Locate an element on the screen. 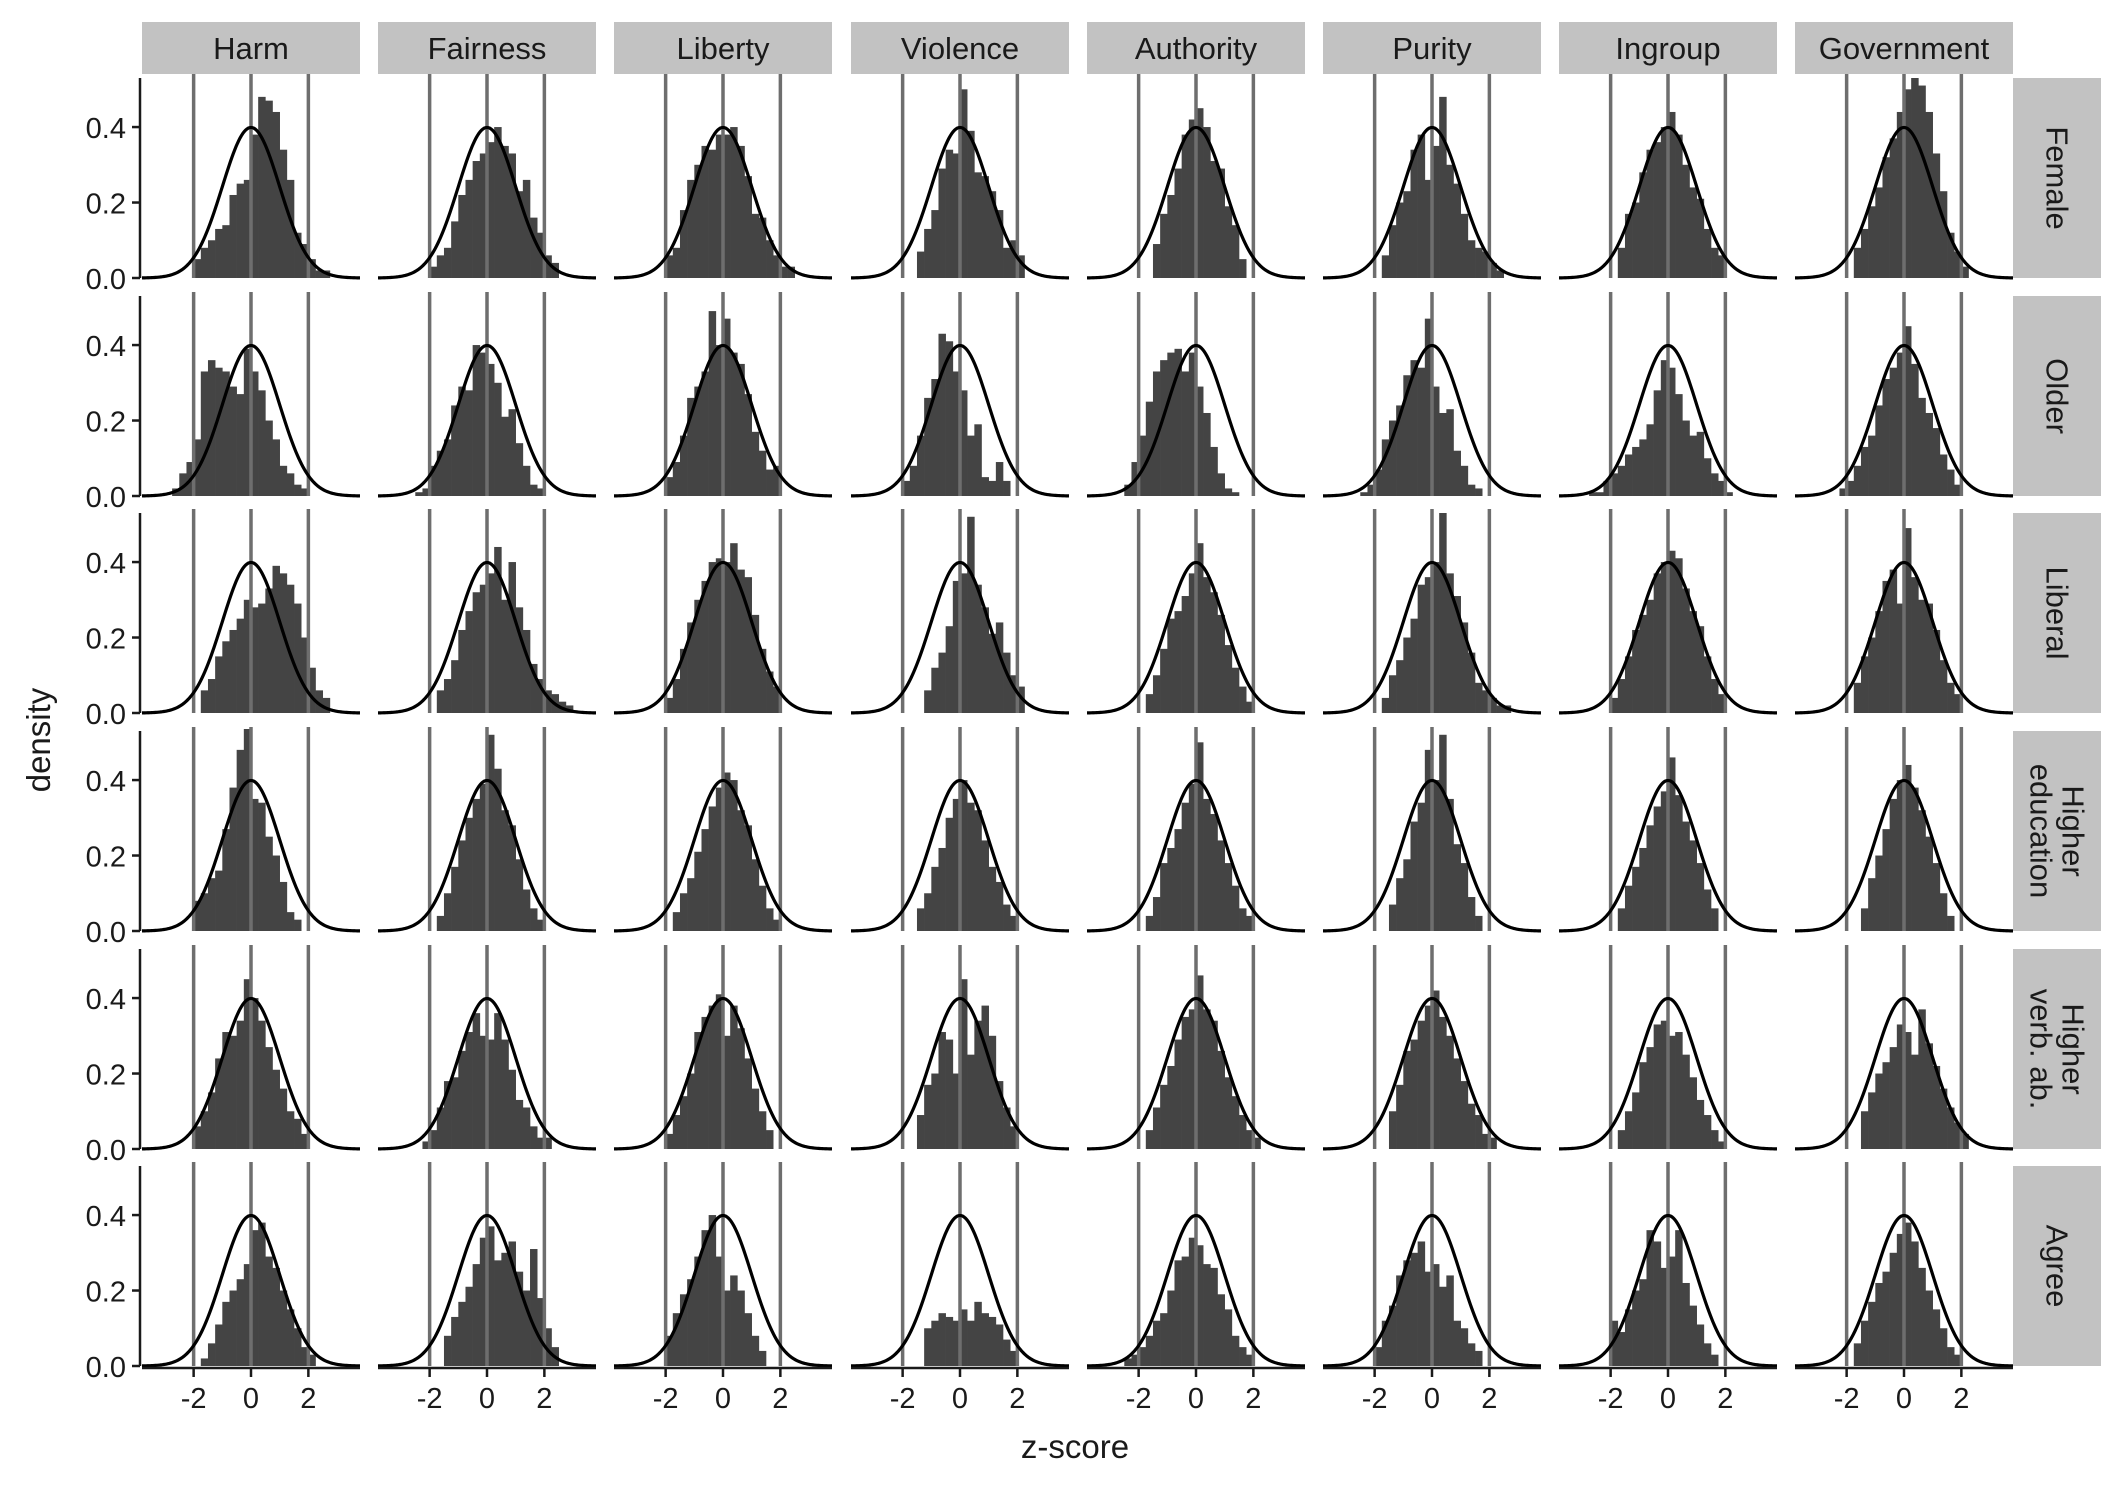 This screenshot has height=1488, width=2125. y-tick-label: 0.0 is located at coordinates (106, 933).